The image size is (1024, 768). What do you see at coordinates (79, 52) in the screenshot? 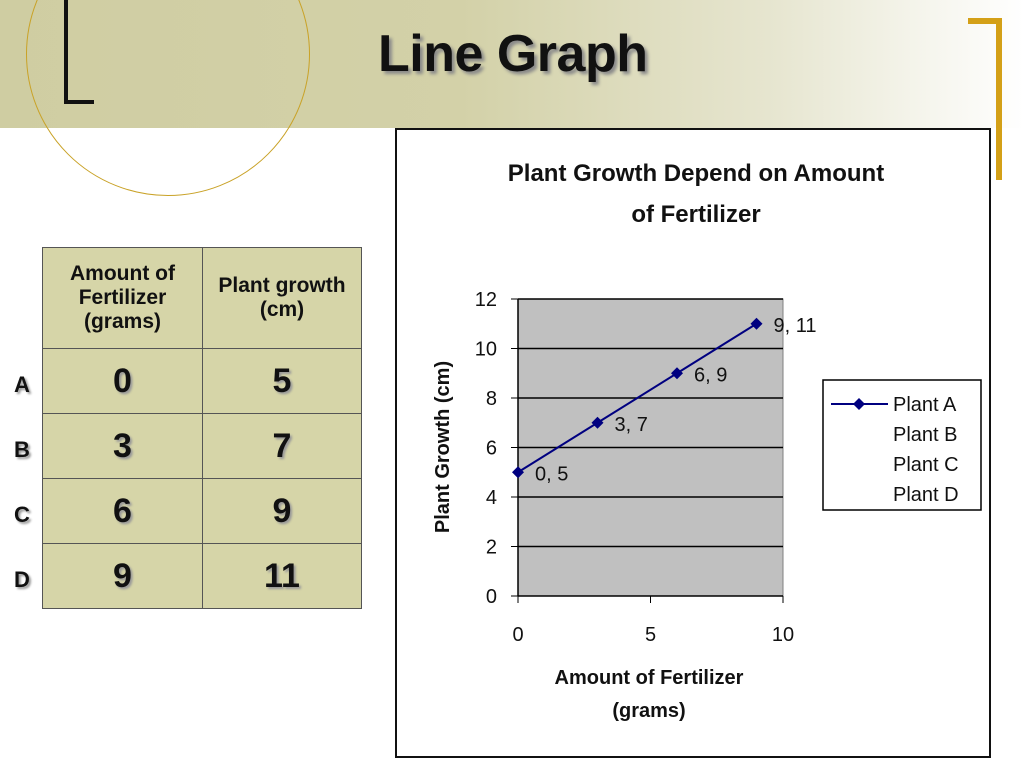
I see `decorative-bracket-left` at bounding box center [79, 52].